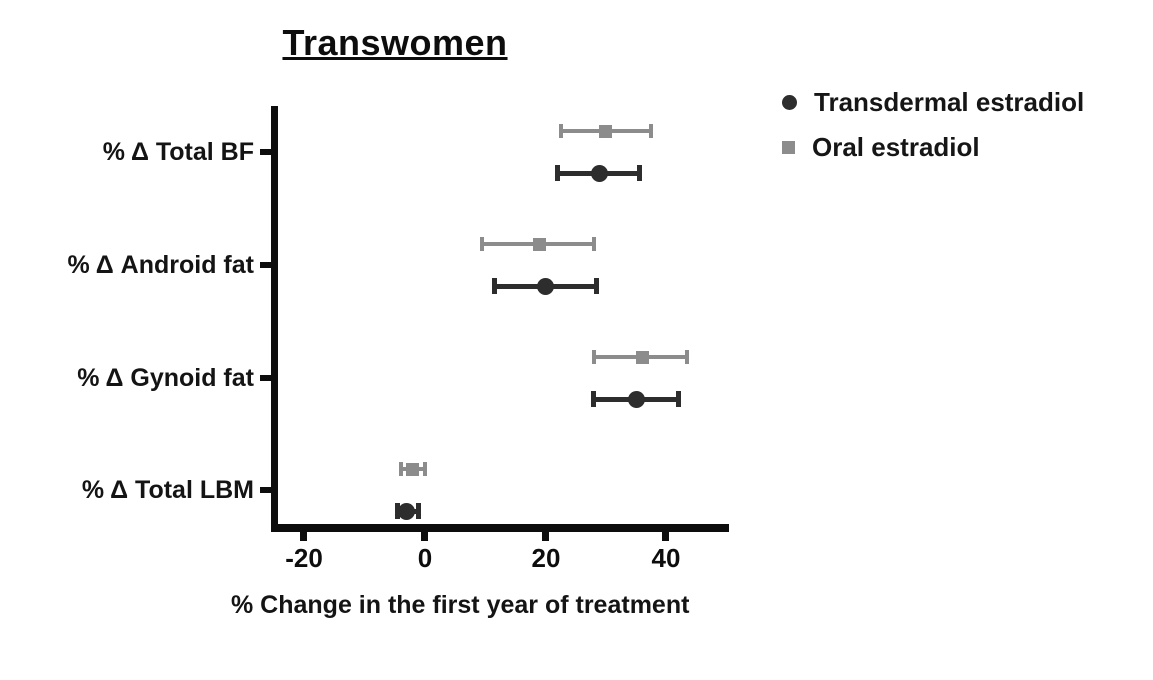 This screenshot has height=680, width=1153. I want to click on legend-item-oral-estradiol: Oral estradiol, so click(933, 147).